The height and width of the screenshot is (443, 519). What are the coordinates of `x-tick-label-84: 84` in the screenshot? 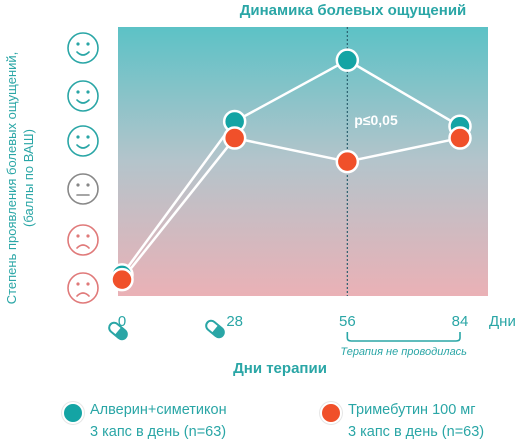 It's located at (460, 321).